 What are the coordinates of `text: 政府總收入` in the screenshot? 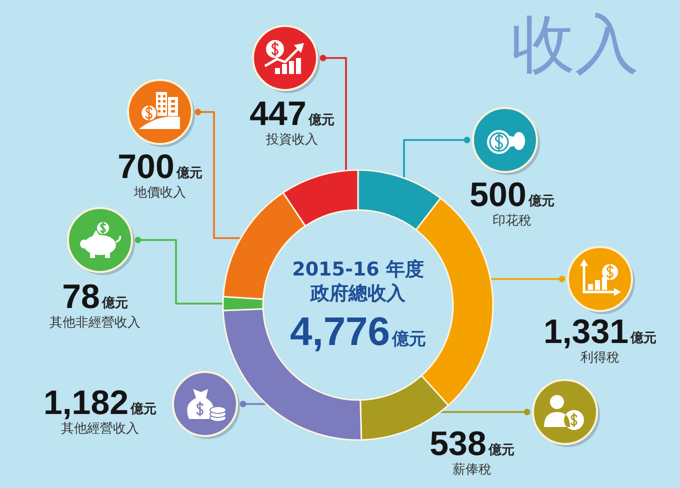 It's located at (358, 293).